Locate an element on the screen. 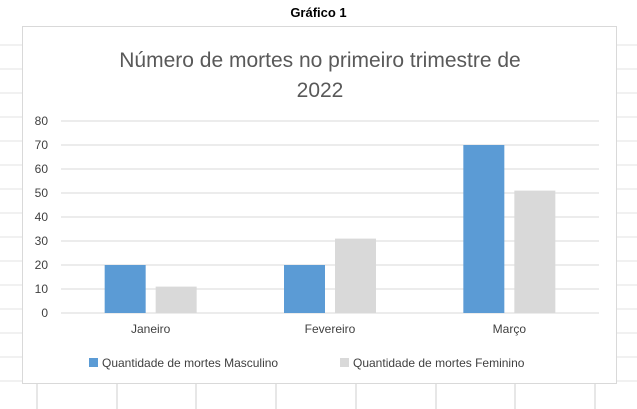 The width and height of the screenshot is (637, 409). y-tick-label: 70 is located at coordinates (42, 145).